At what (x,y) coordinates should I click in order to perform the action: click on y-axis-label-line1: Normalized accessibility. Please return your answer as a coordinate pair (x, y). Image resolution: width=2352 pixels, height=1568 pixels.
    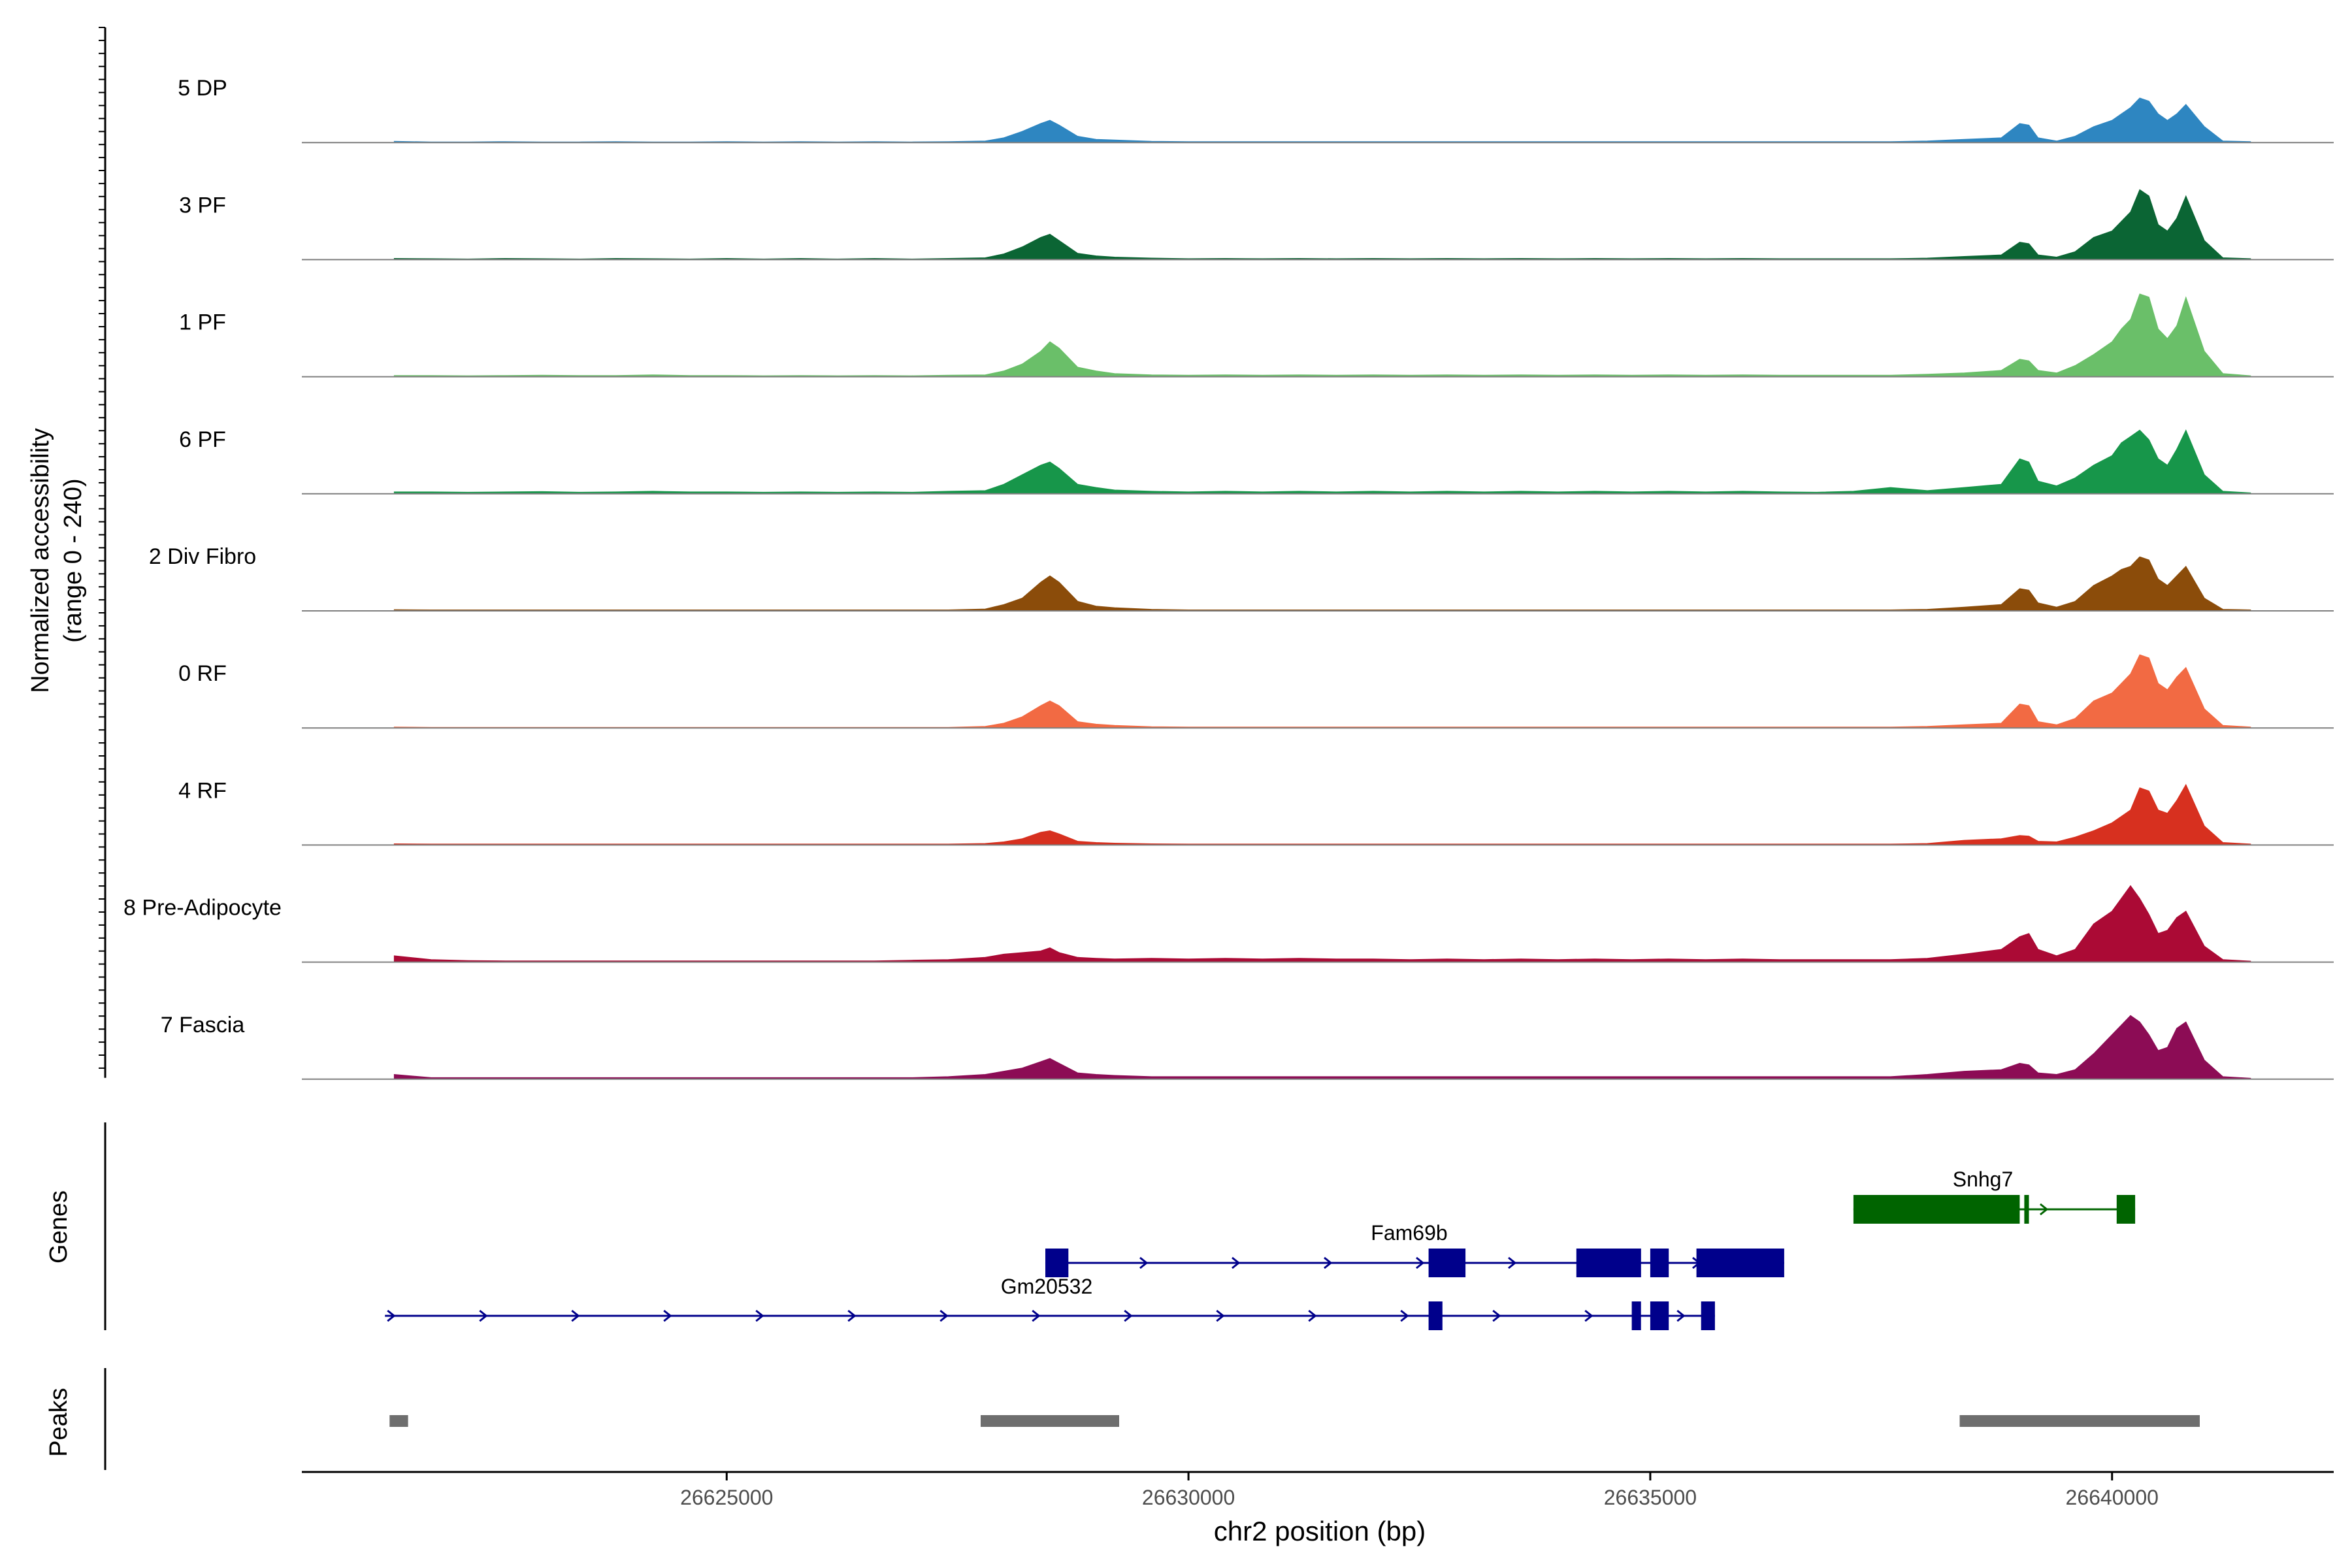
    Looking at the image, I should click on (40, 560).